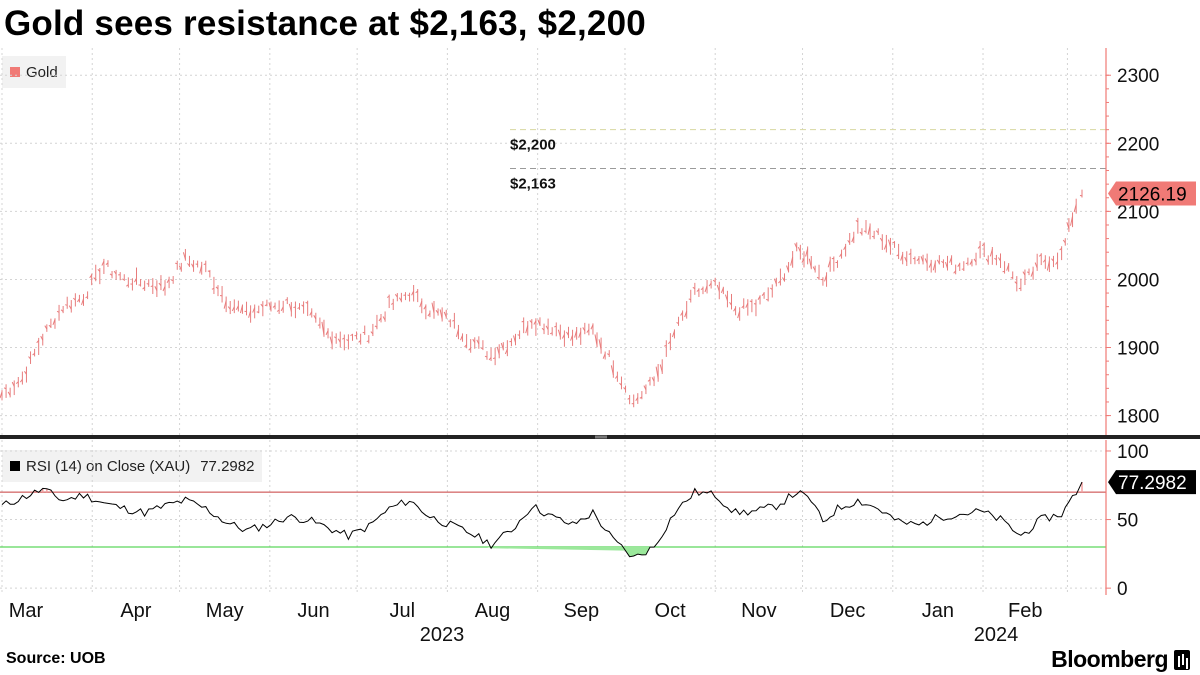 This screenshot has width=1200, height=675. Describe the element at coordinates (26, 611) in the screenshot. I see `x-tick-label: Mar` at that location.